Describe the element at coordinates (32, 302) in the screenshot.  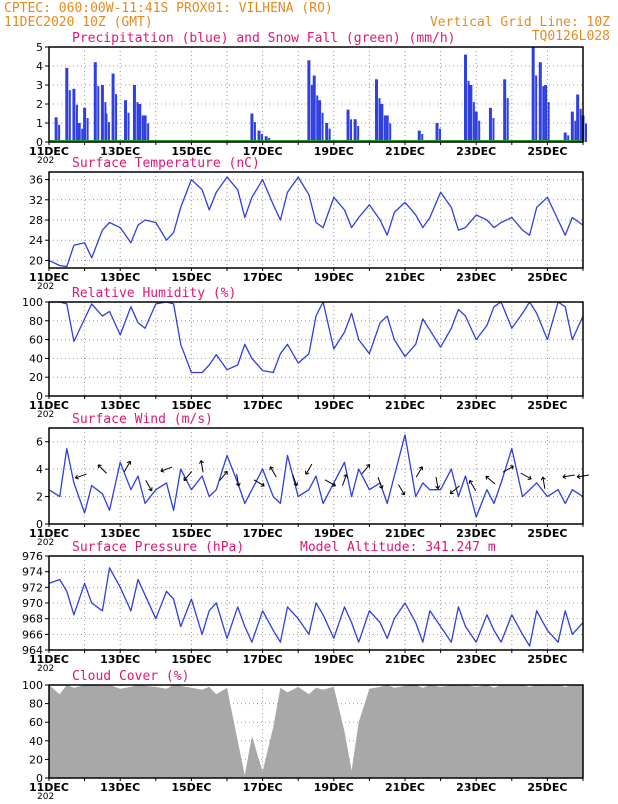
I see `ytick-label: 100` at that location.